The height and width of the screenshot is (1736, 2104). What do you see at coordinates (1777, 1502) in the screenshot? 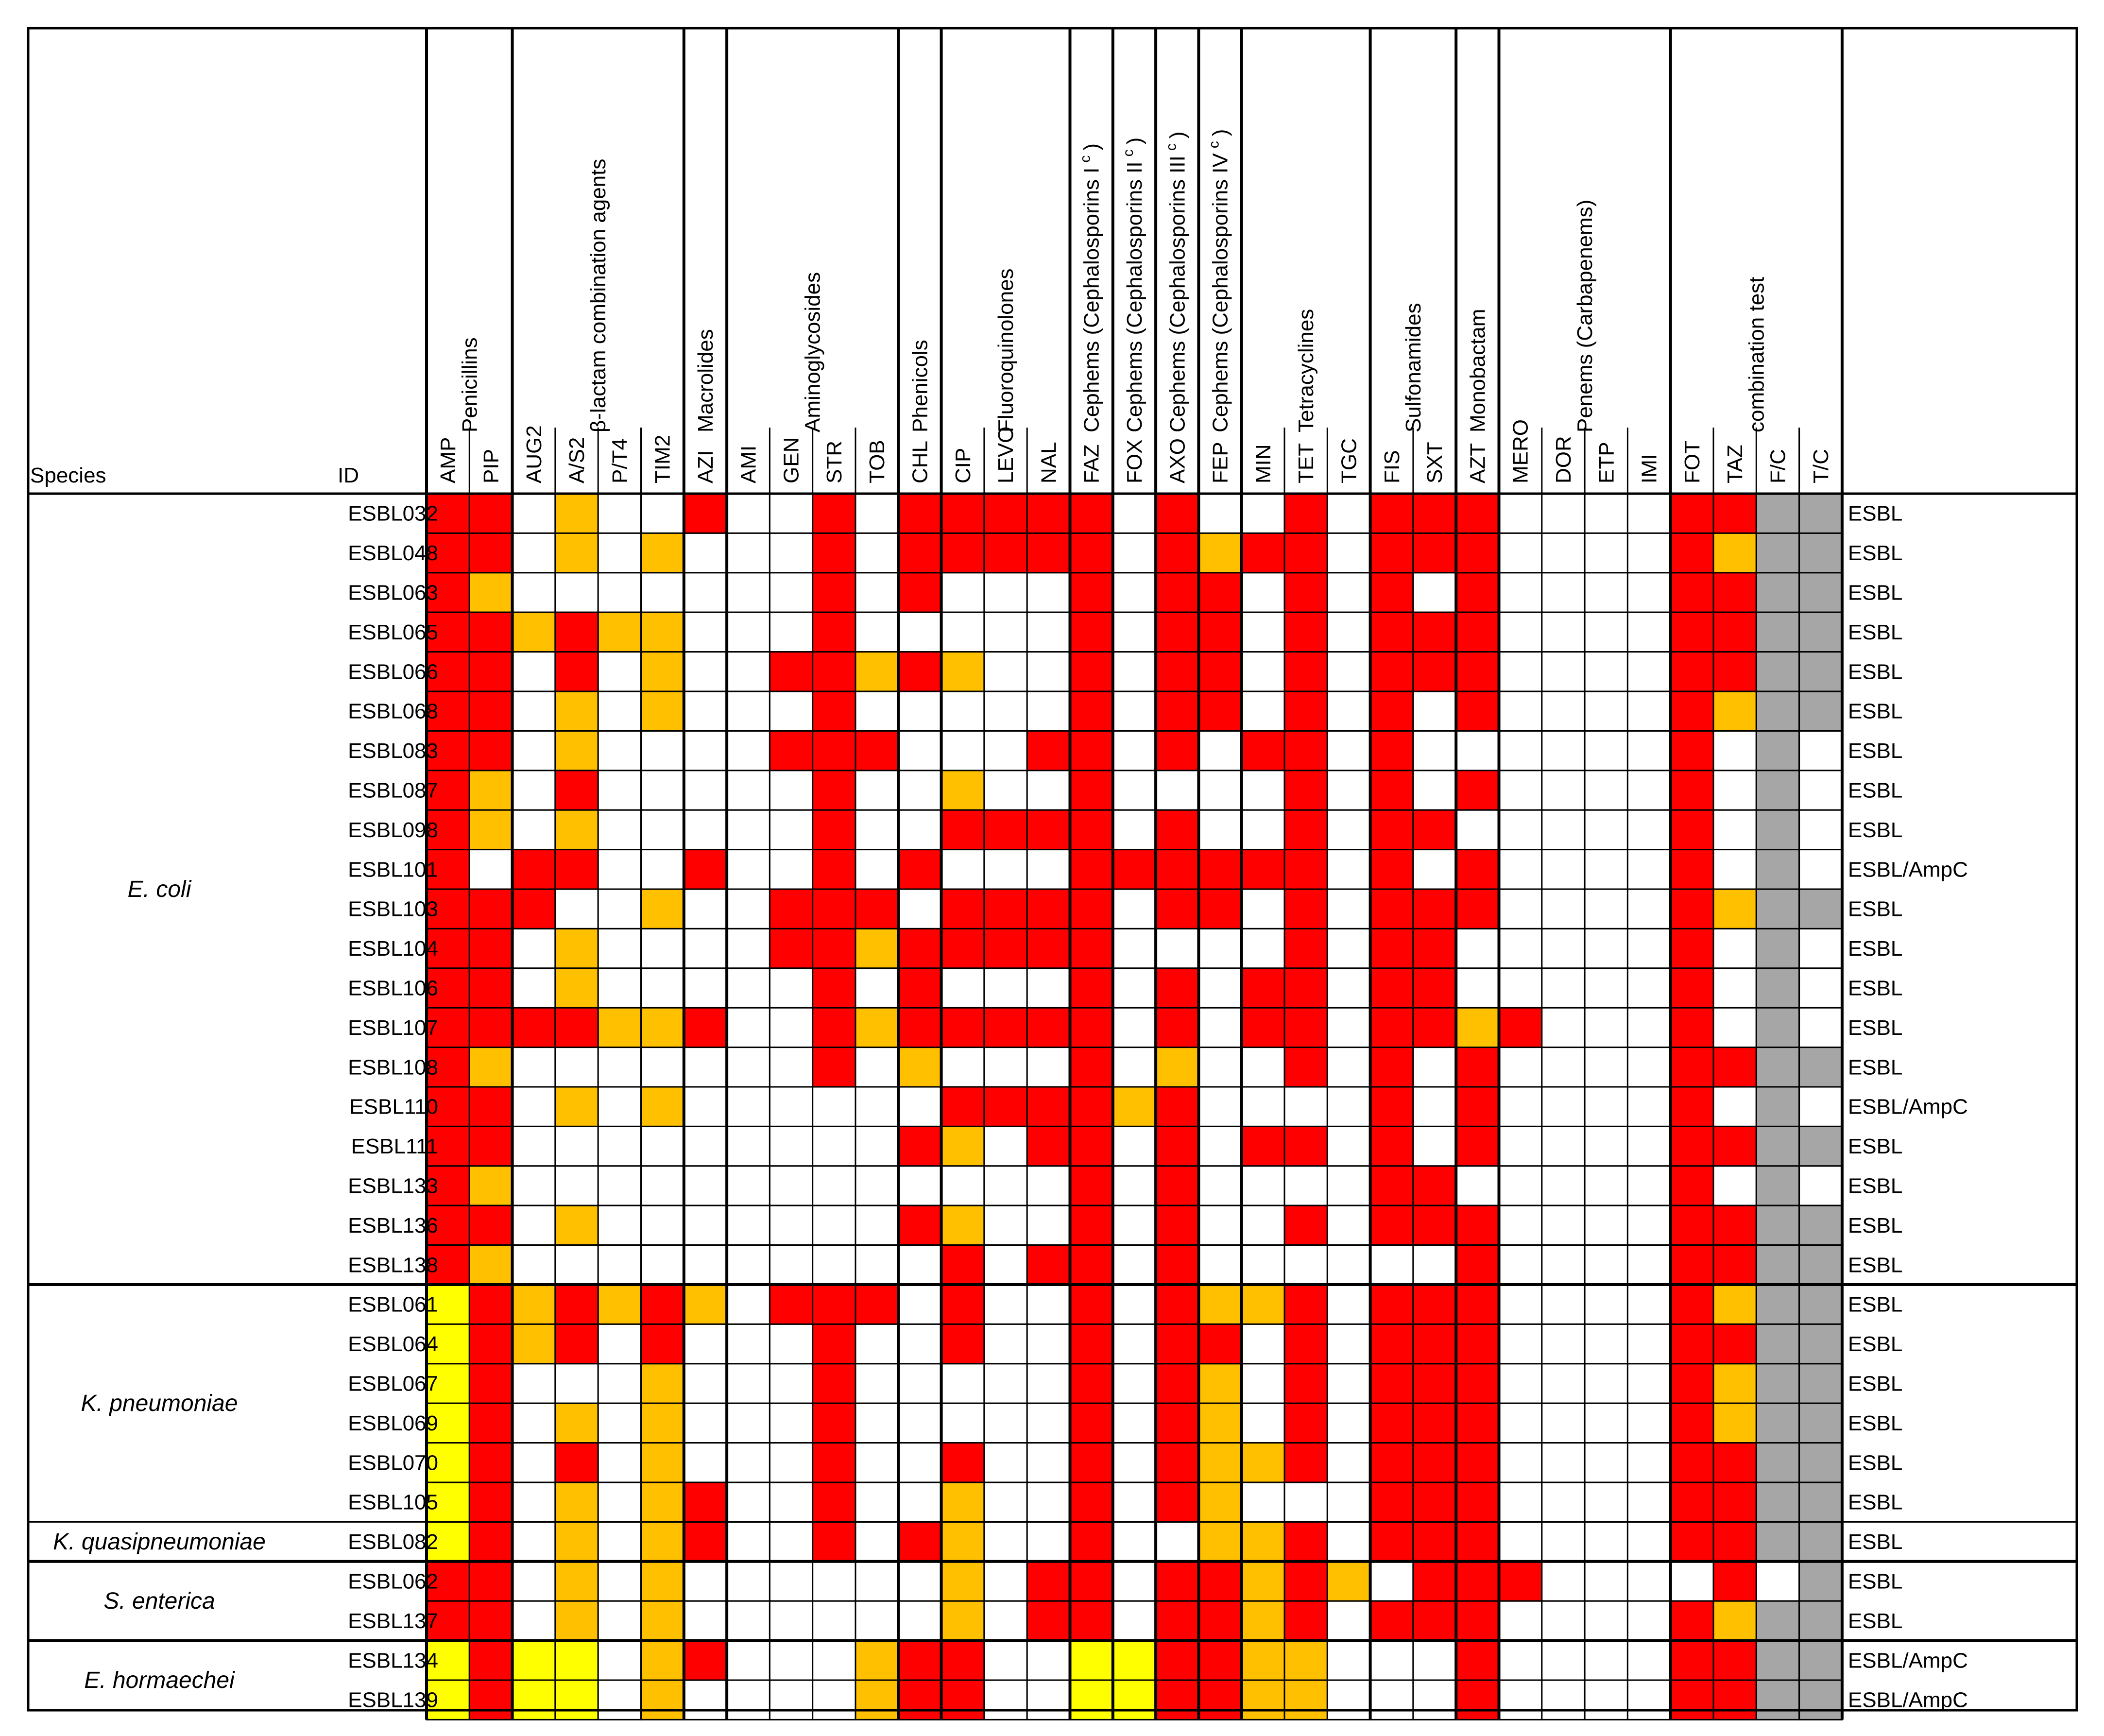
I see `cell-esbl105-f-c` at bounding box center [1777, 1502].